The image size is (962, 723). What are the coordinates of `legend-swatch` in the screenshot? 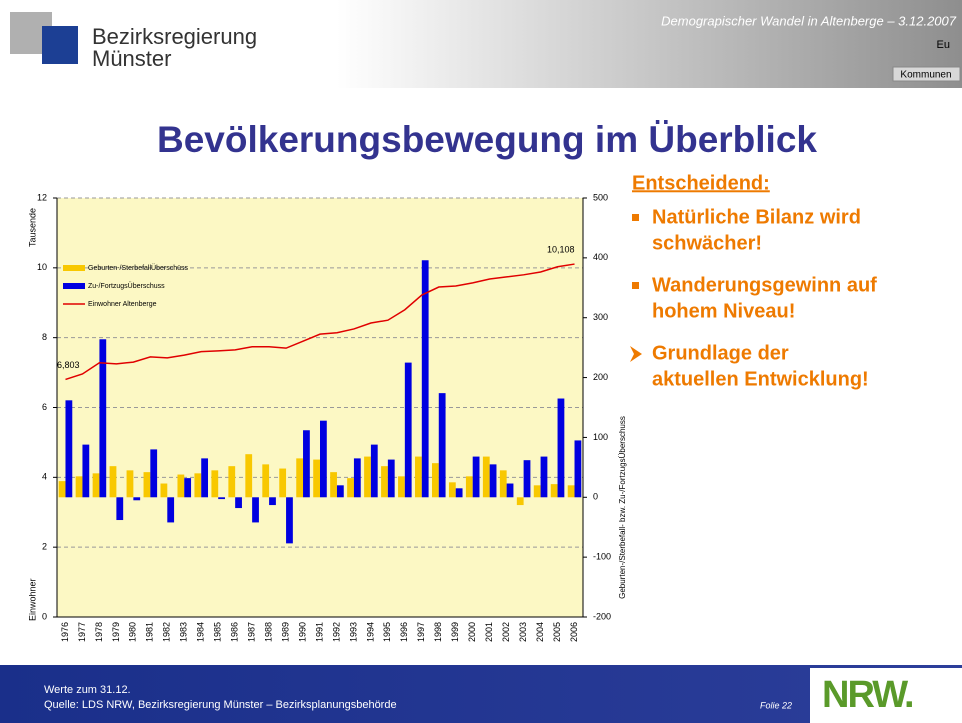 It's located at (74, 286).